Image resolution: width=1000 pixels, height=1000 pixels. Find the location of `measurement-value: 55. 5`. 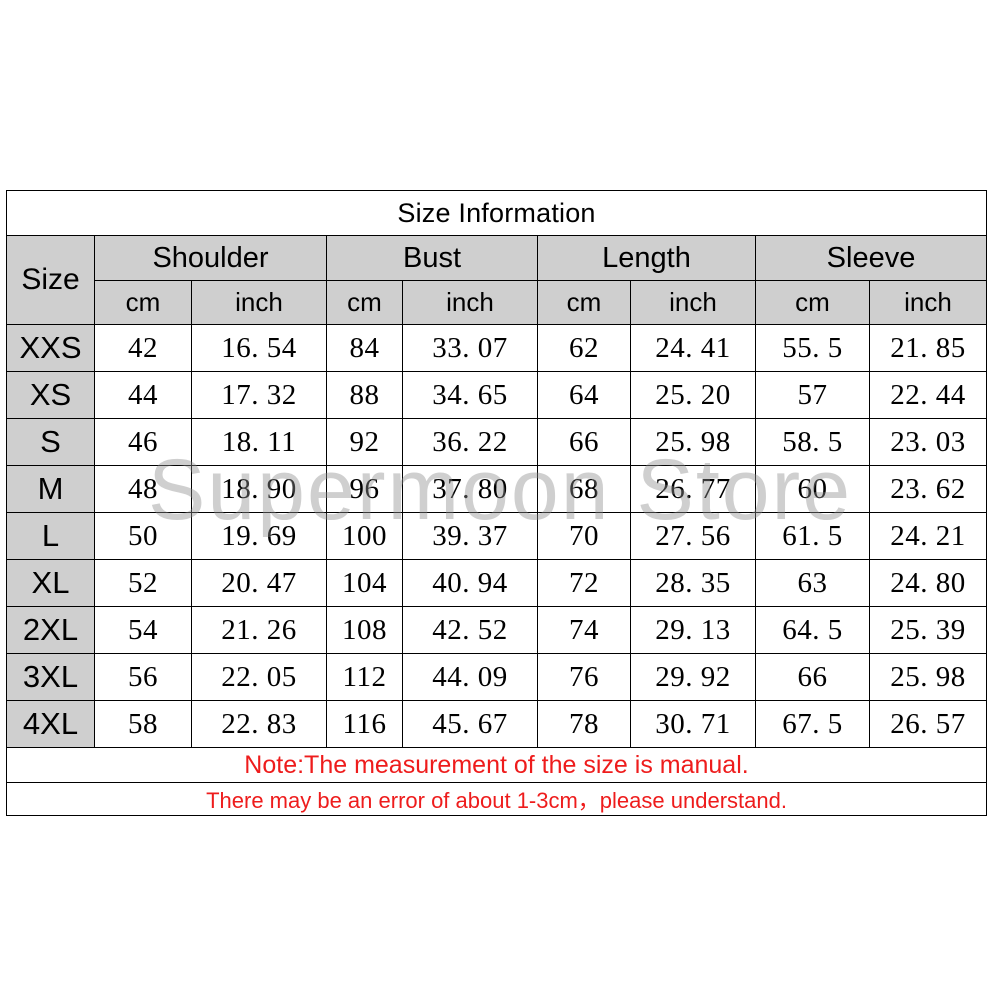

measurement-value: 55. 5 is located at coordinates (812, 348).